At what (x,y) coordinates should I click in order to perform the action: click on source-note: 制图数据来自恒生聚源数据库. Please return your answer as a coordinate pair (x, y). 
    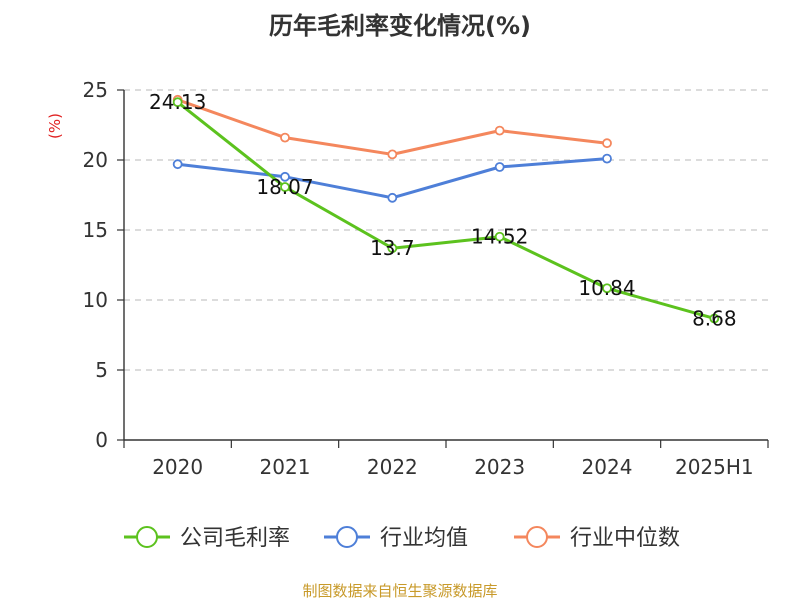
    Looking at the image, I should click on (399, 591).